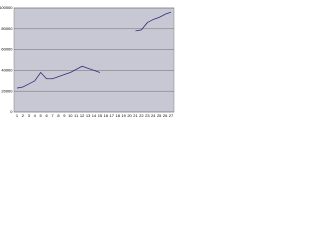 The height and width of the screenshot is (240, 320). I want to click on x-tick-label: 5, so click(41, 115).